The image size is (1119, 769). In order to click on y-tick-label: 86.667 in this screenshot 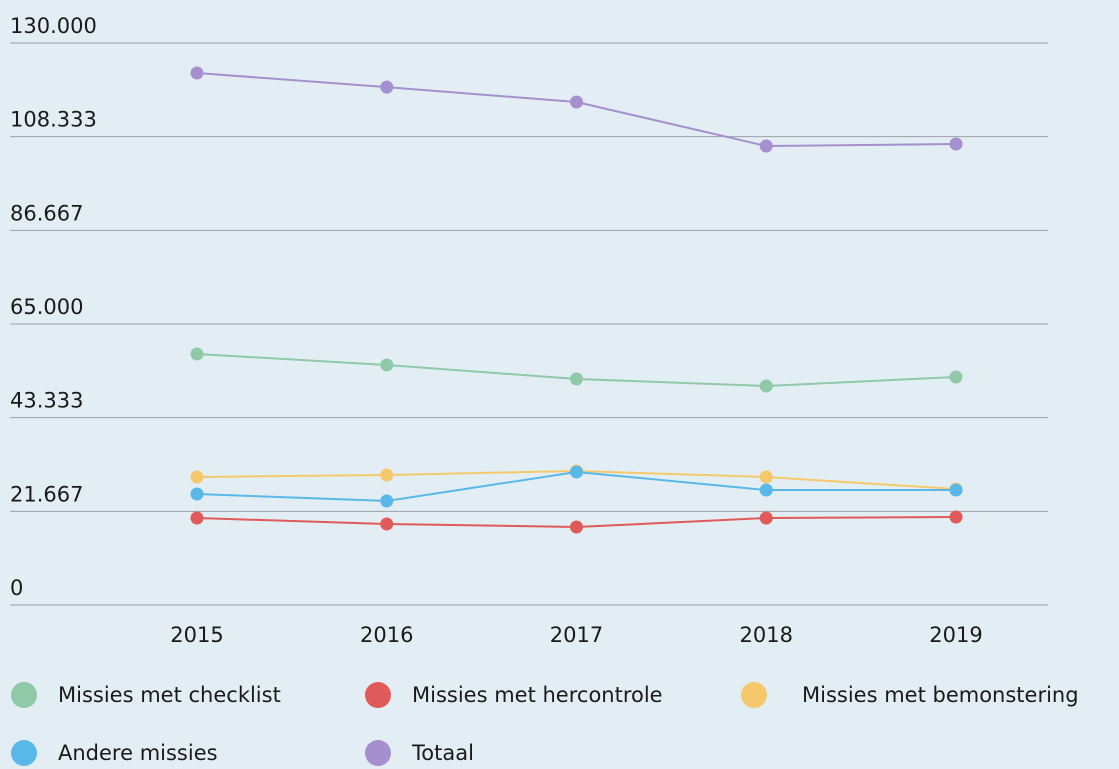, I will do `click(46, 213)`.